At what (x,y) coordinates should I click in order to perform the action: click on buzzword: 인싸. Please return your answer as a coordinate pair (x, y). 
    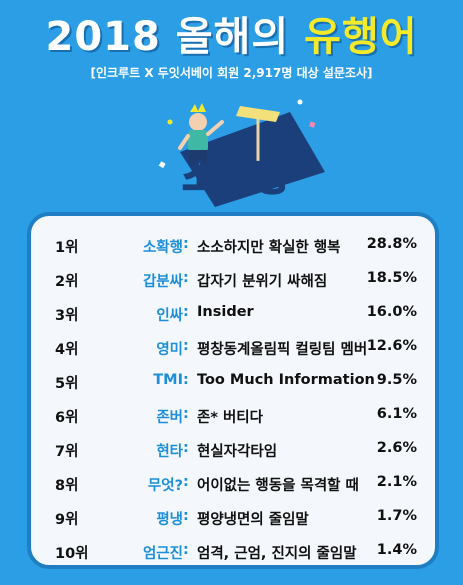
    Looking at the image, I should click on (169, 316).